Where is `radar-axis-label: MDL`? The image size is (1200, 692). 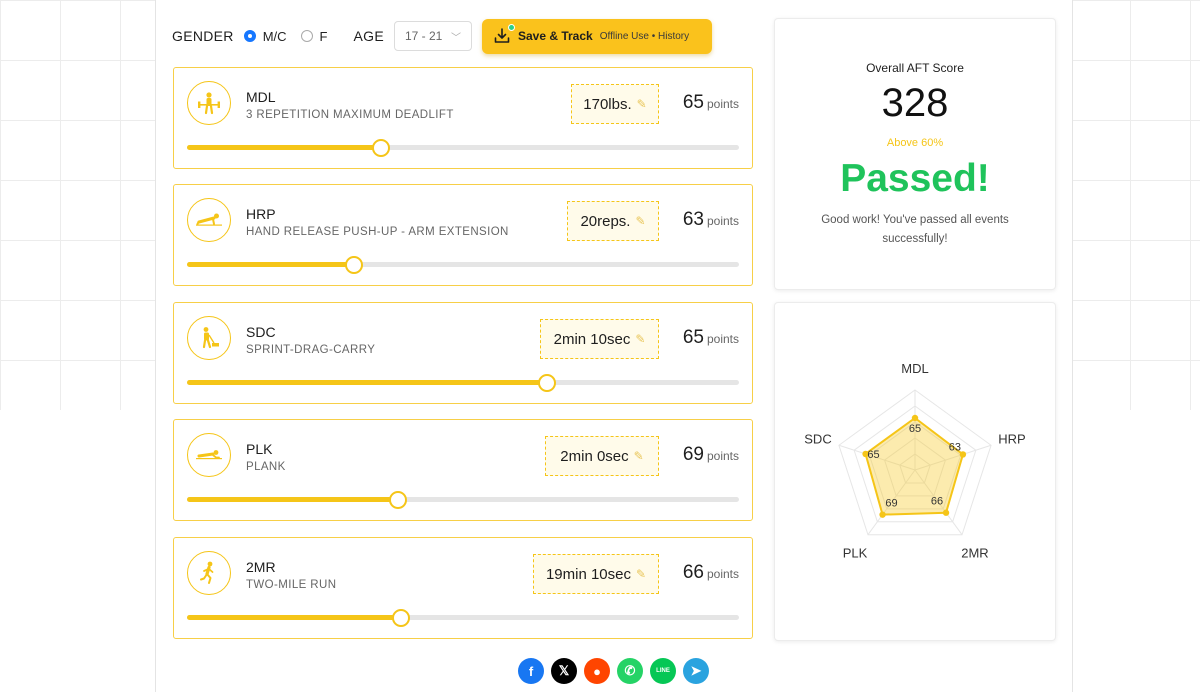 radar-axis-label: MDL is located at coordinates (914, 368).